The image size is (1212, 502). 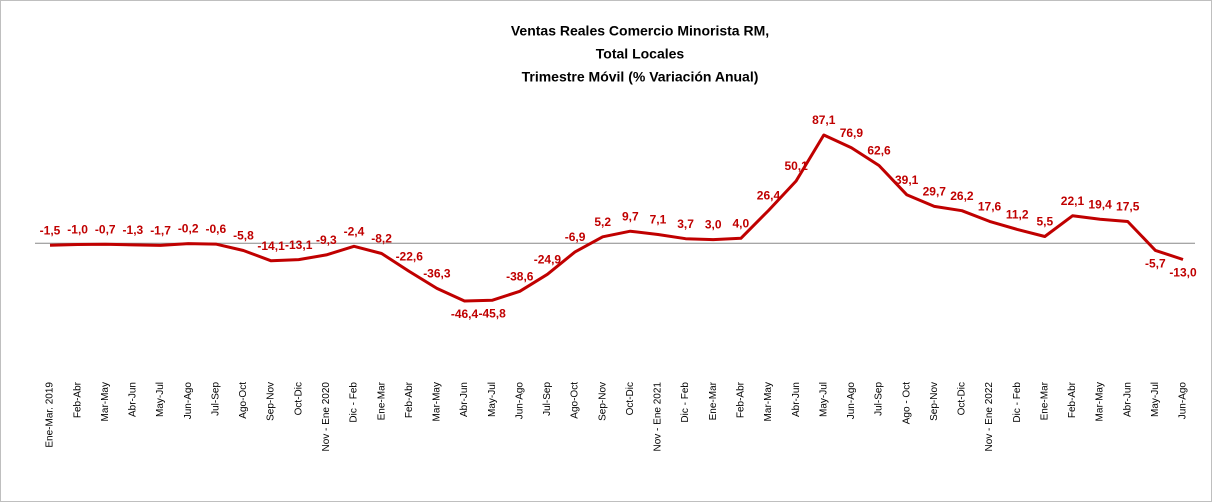 I want to click on data-label: -46,4, so click(x=465, y=314).